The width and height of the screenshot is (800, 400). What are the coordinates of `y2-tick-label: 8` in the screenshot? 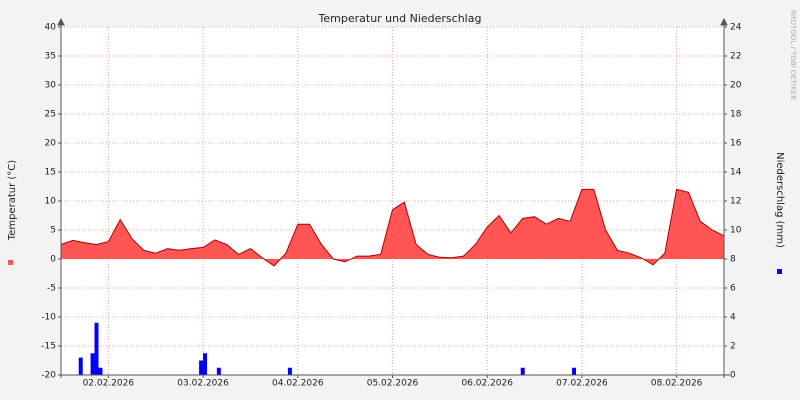 It's located at (733, 260).